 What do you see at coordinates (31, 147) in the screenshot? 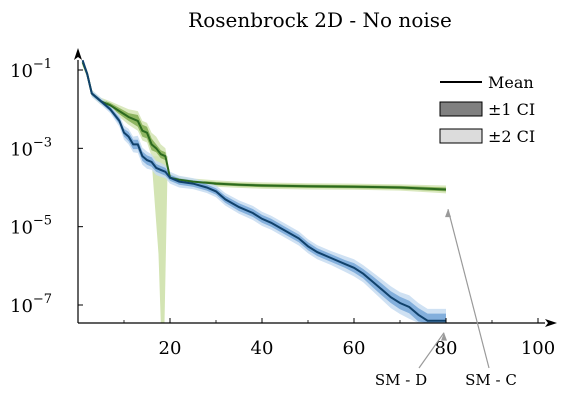
I see `y-tick-label: 10⁻³` at bounding box center [31, 147].